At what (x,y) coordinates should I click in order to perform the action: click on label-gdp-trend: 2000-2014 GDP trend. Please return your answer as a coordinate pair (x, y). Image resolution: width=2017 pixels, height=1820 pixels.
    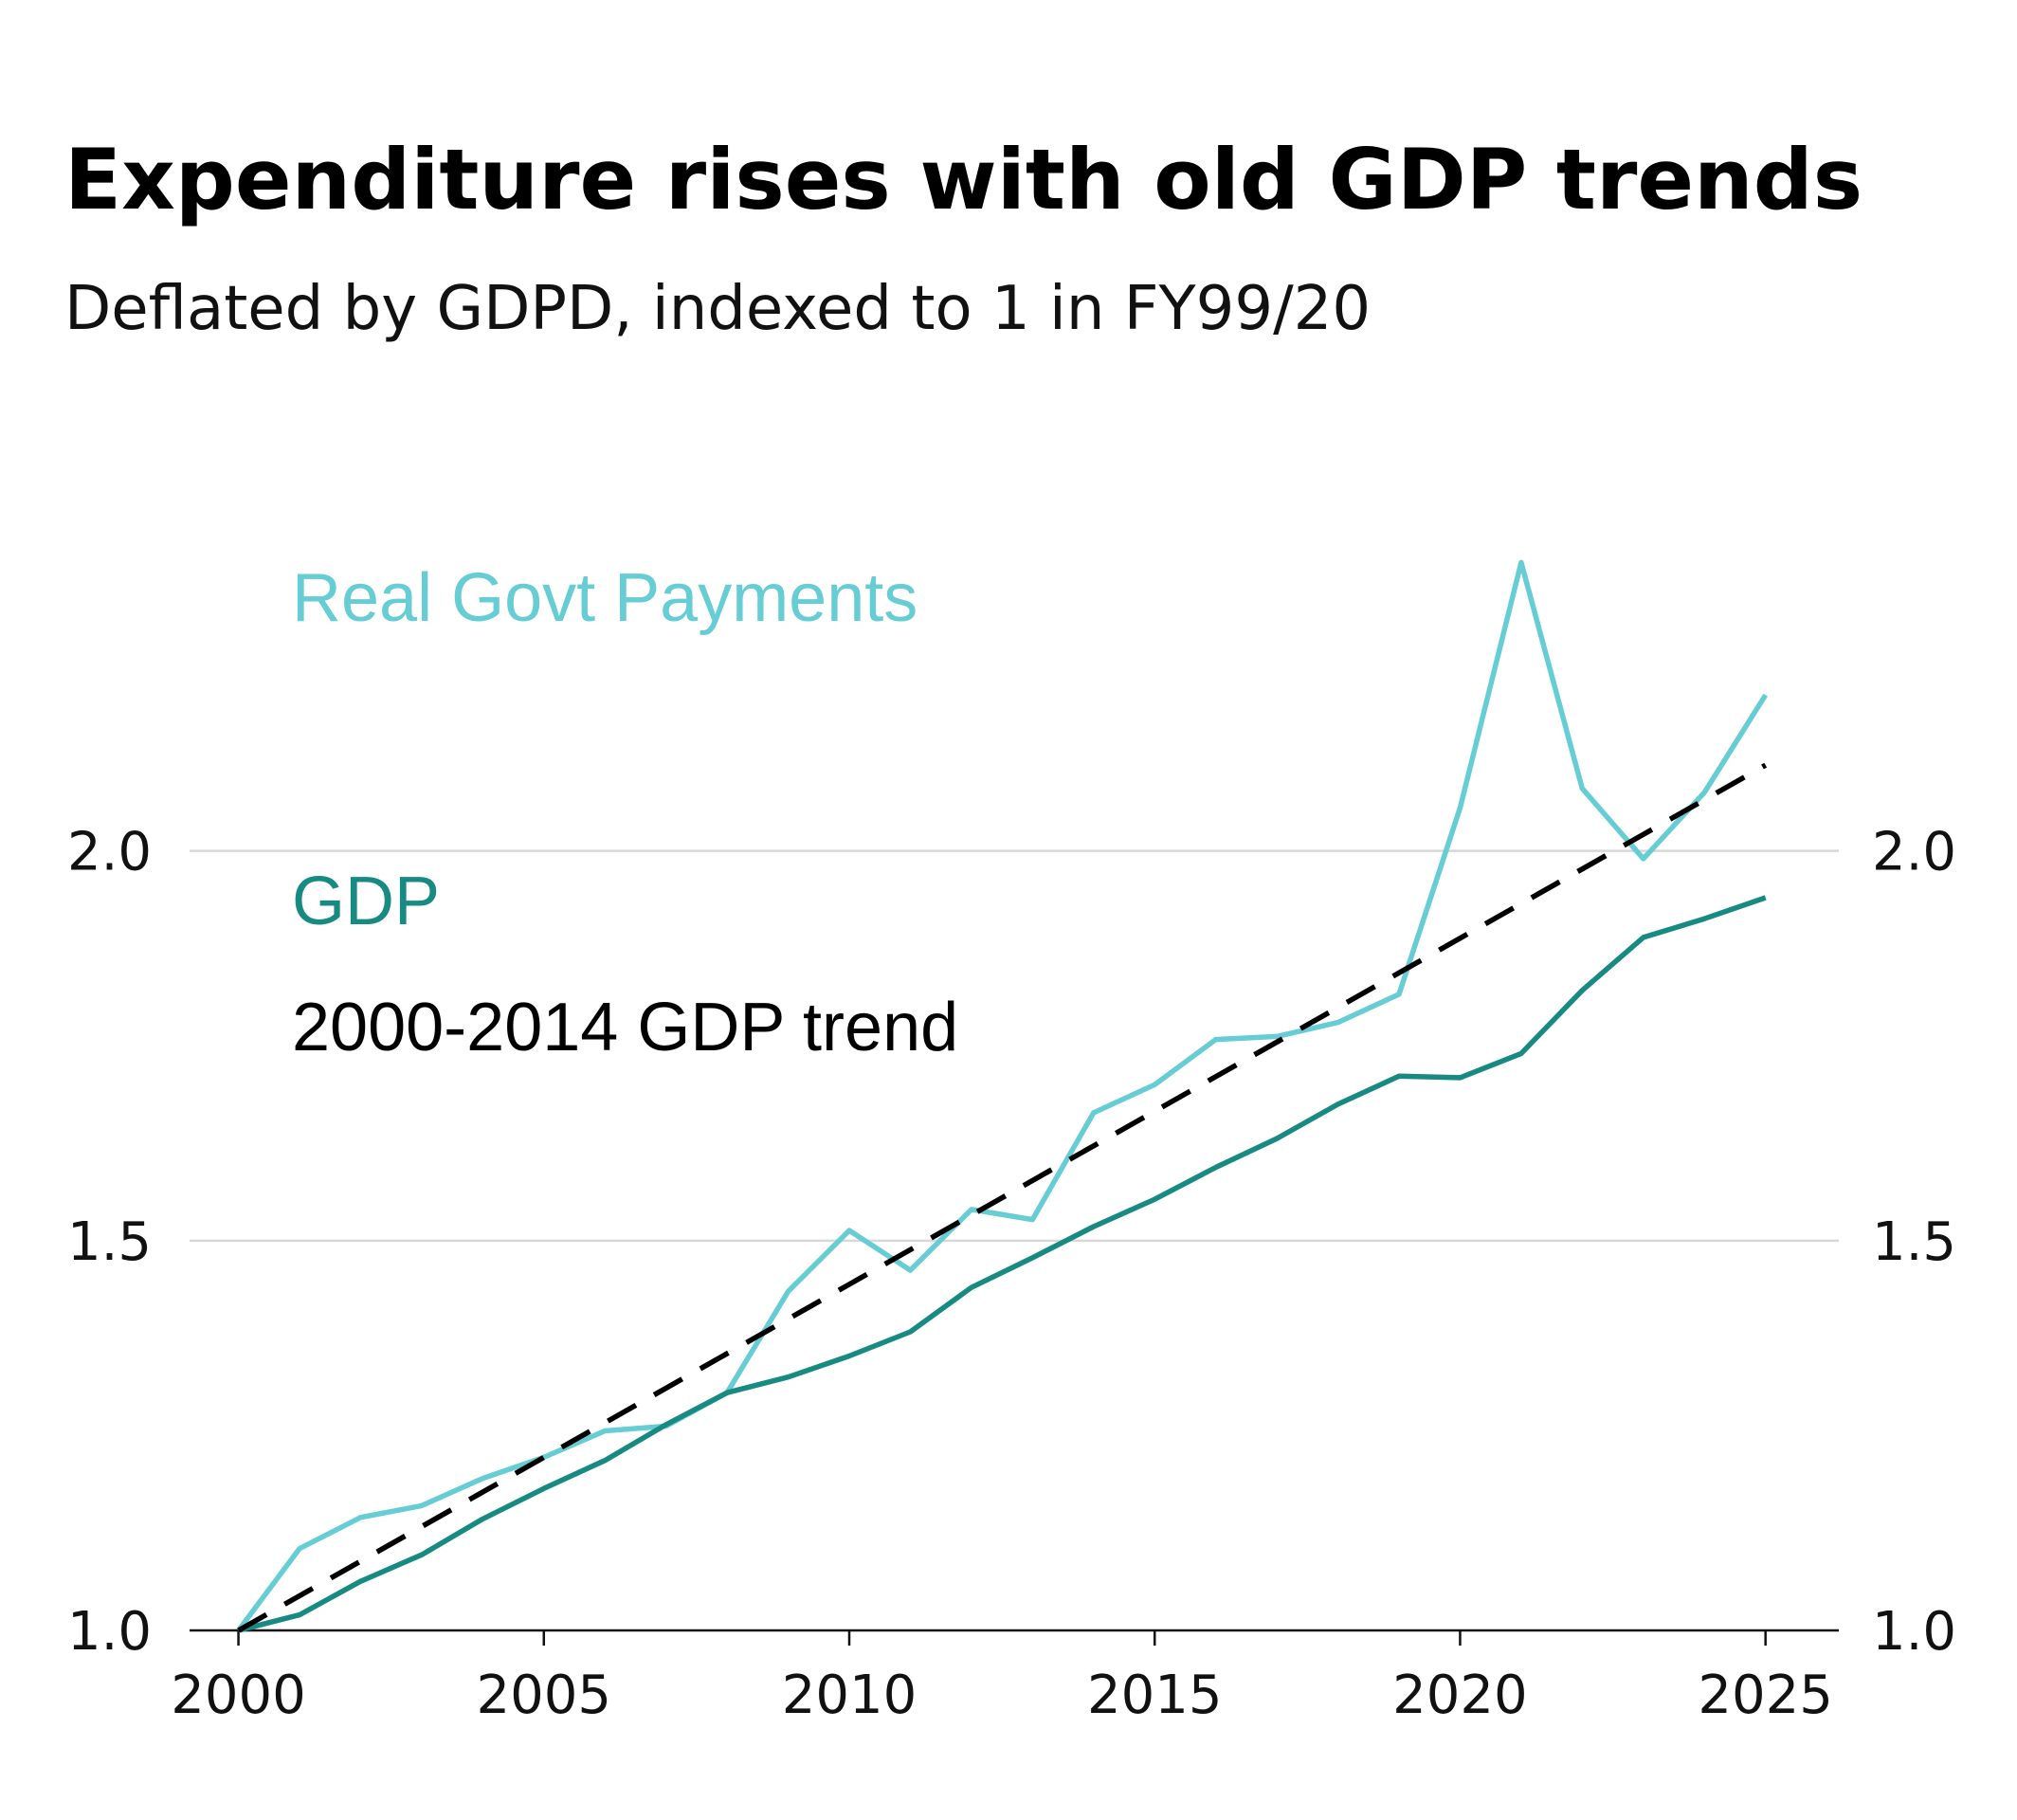
    Looking at the image, I should click on (625, 1027).